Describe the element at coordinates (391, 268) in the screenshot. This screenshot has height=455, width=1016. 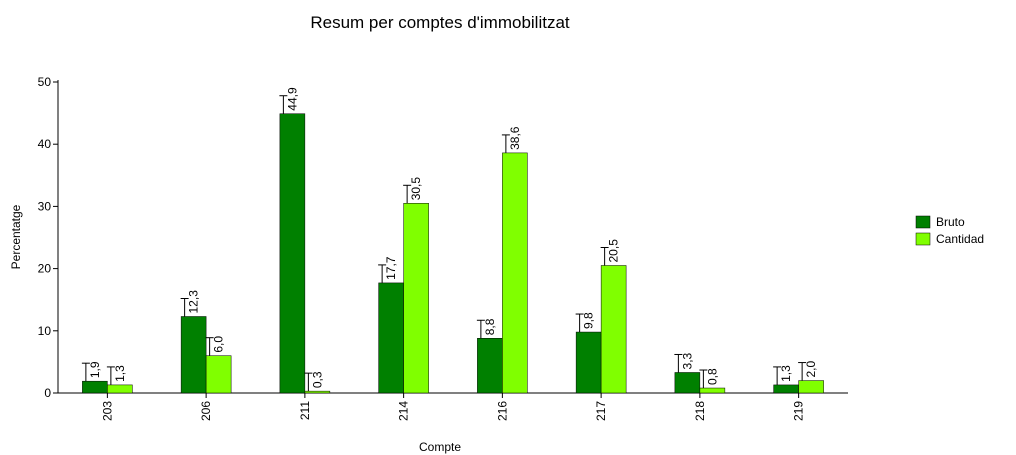
I see `value-label: 17,7` at that location.